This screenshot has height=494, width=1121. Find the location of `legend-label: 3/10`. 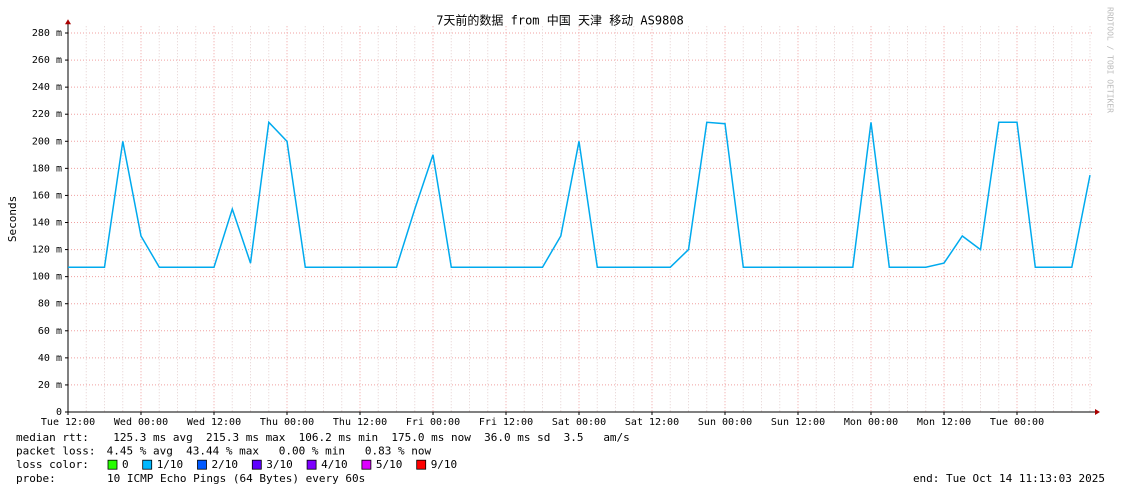

legend-label: 3/10 is located at coordinates (279, 464).